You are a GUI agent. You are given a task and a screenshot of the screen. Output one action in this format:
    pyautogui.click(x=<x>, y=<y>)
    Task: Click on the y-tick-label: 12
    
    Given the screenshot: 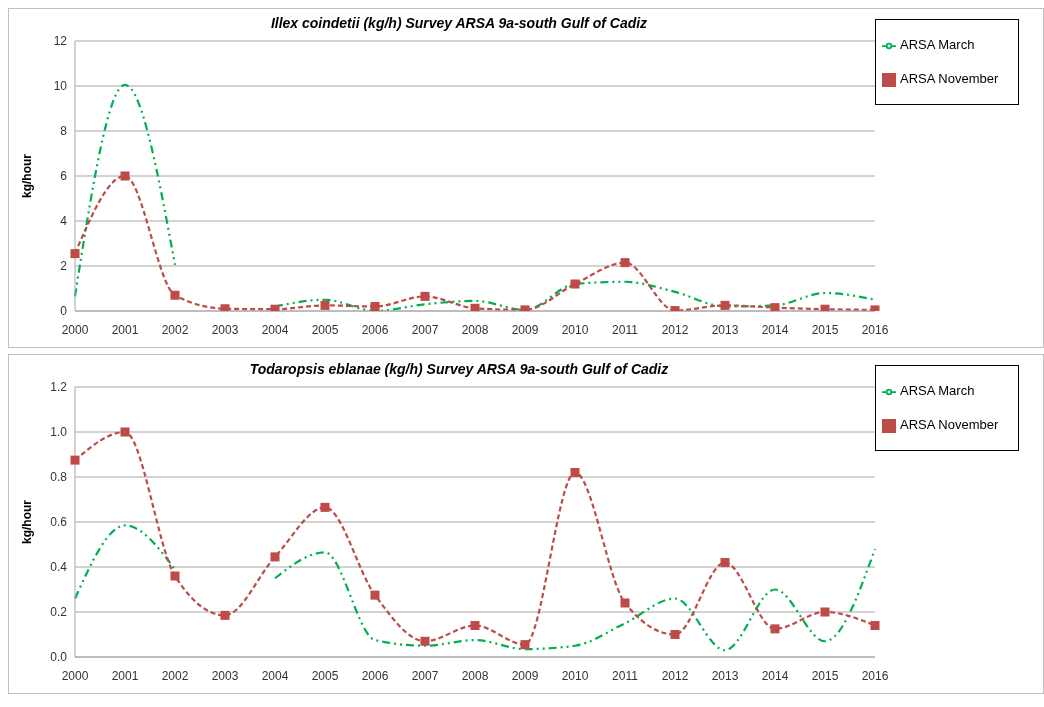 What is the action you would take?
    pyautogui.click(x=60, y=41)
    